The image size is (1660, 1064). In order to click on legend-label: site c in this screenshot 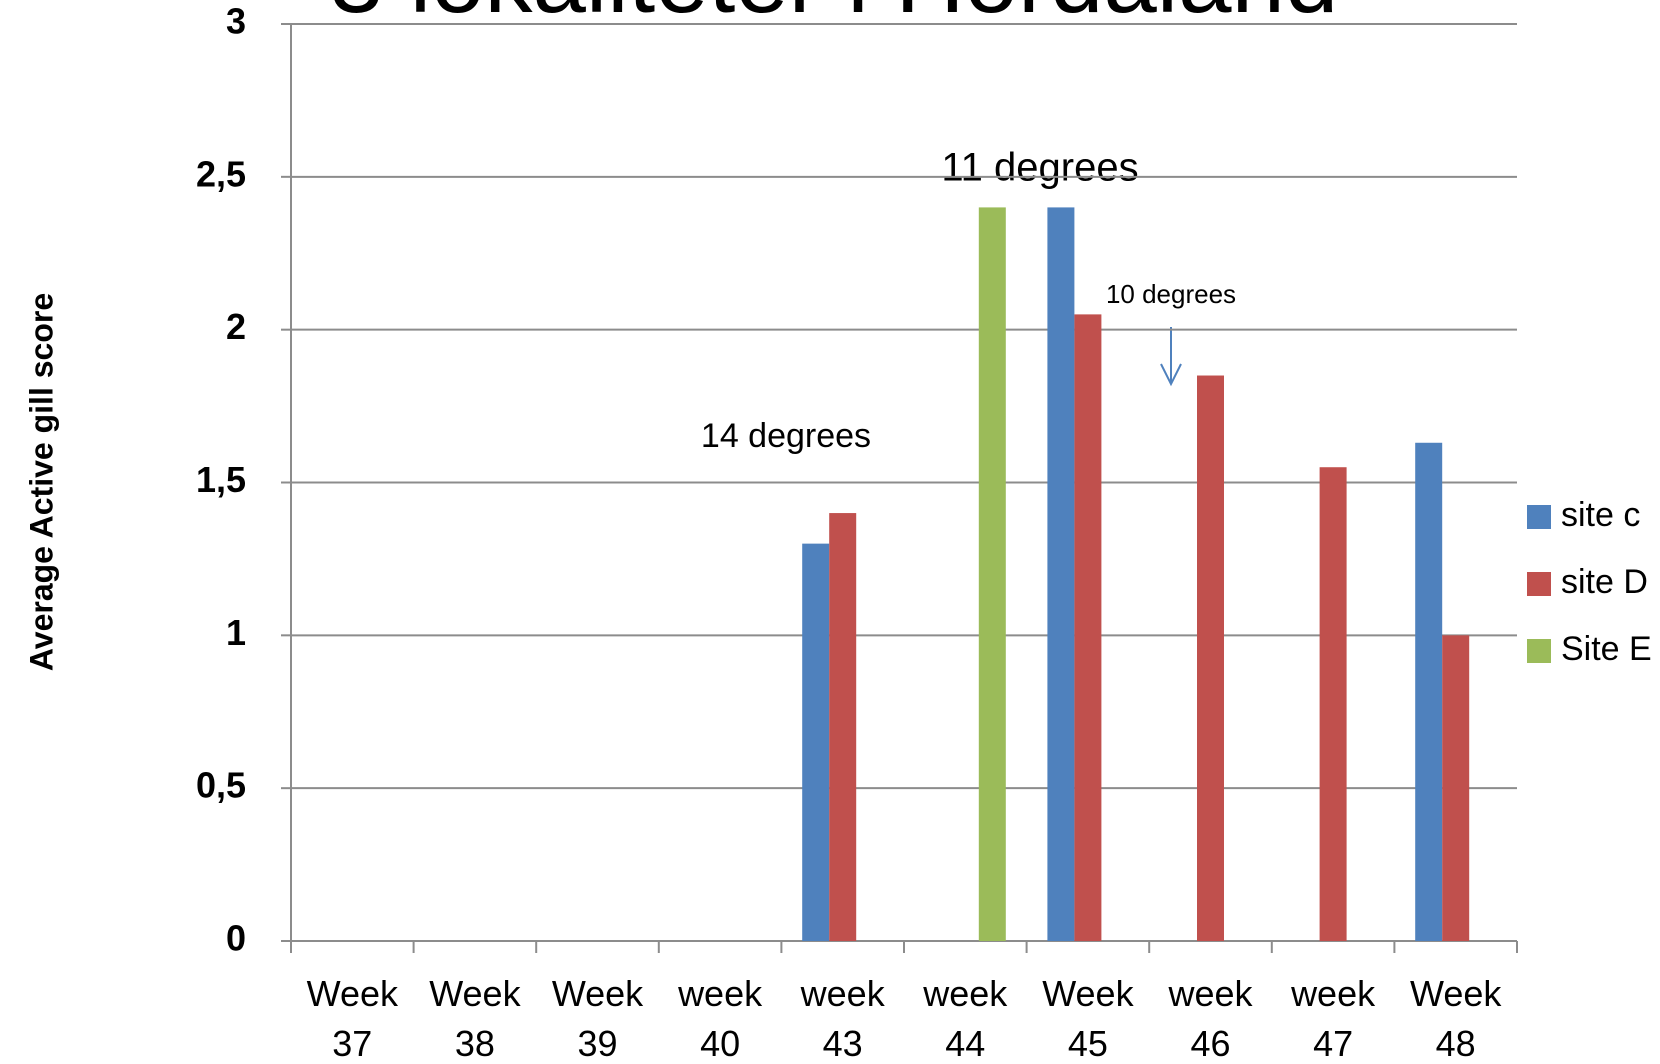, I will do `click(1600, 515)`.